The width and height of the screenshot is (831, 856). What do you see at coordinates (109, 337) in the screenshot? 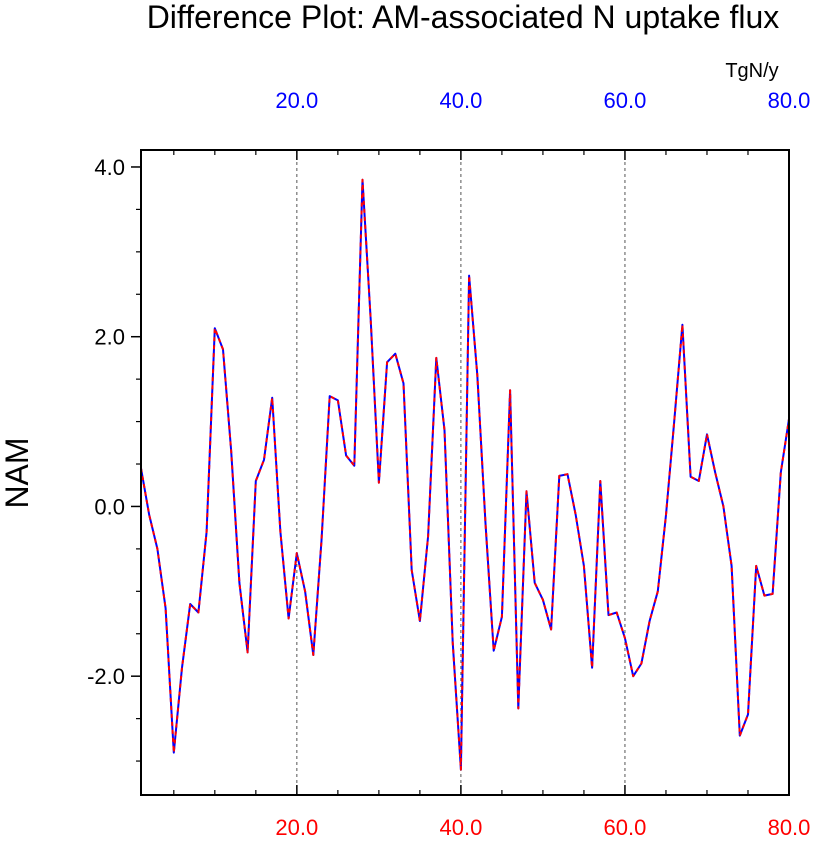
I see `y-tick-label: 2.0` at bounding box center [109, 337].